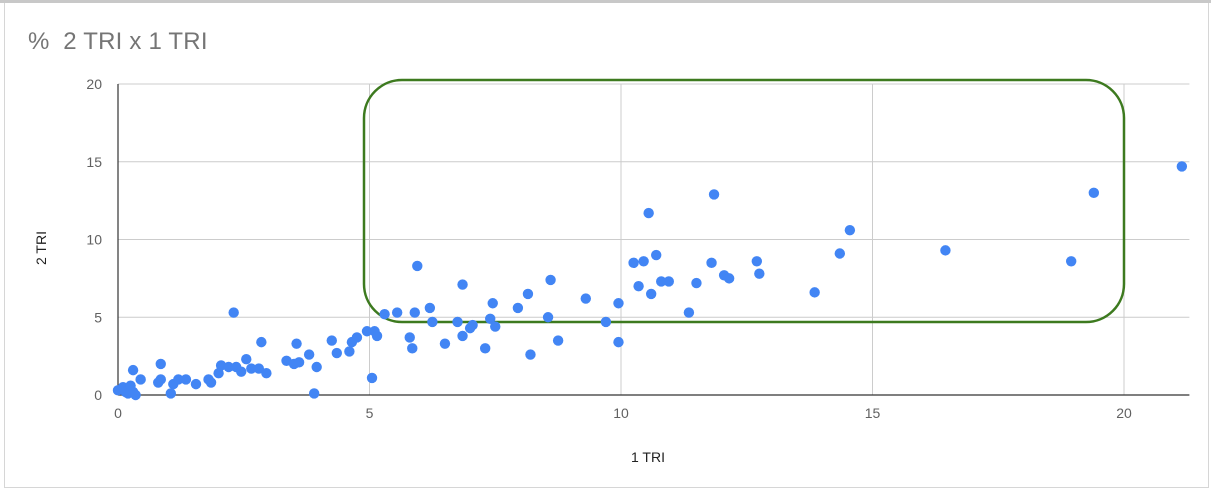  Describe the element at coordinates (370, 413) in the screenshot. I see `x-tick-label: 5` at that location.